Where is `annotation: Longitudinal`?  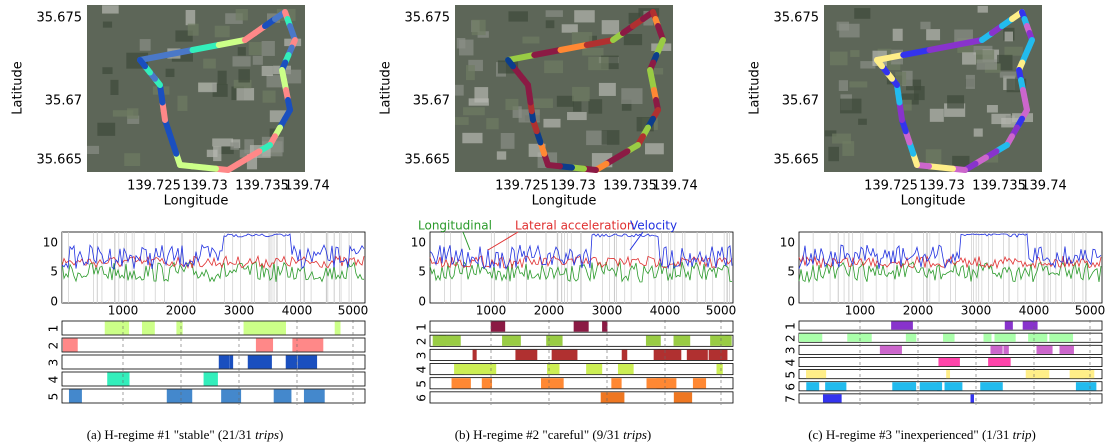 annotation: Longitudinal is located at coordinates (455, 226).